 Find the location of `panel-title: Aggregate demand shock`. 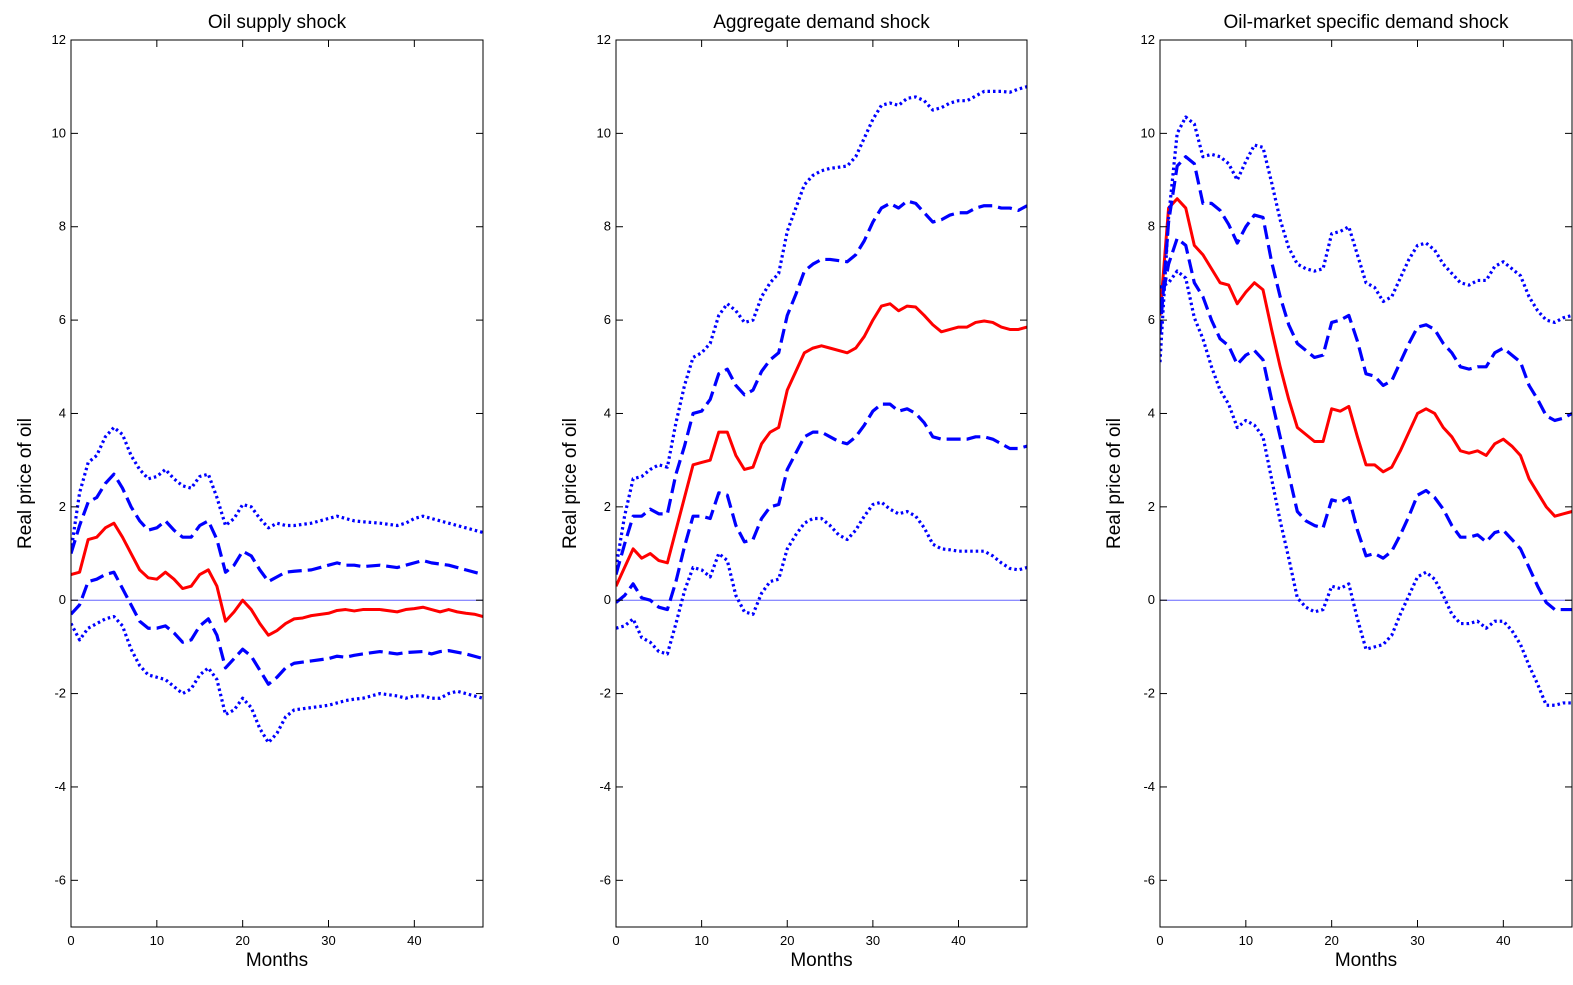

panel-title: Aggregate demand shock is located at coordinates (821, 22).